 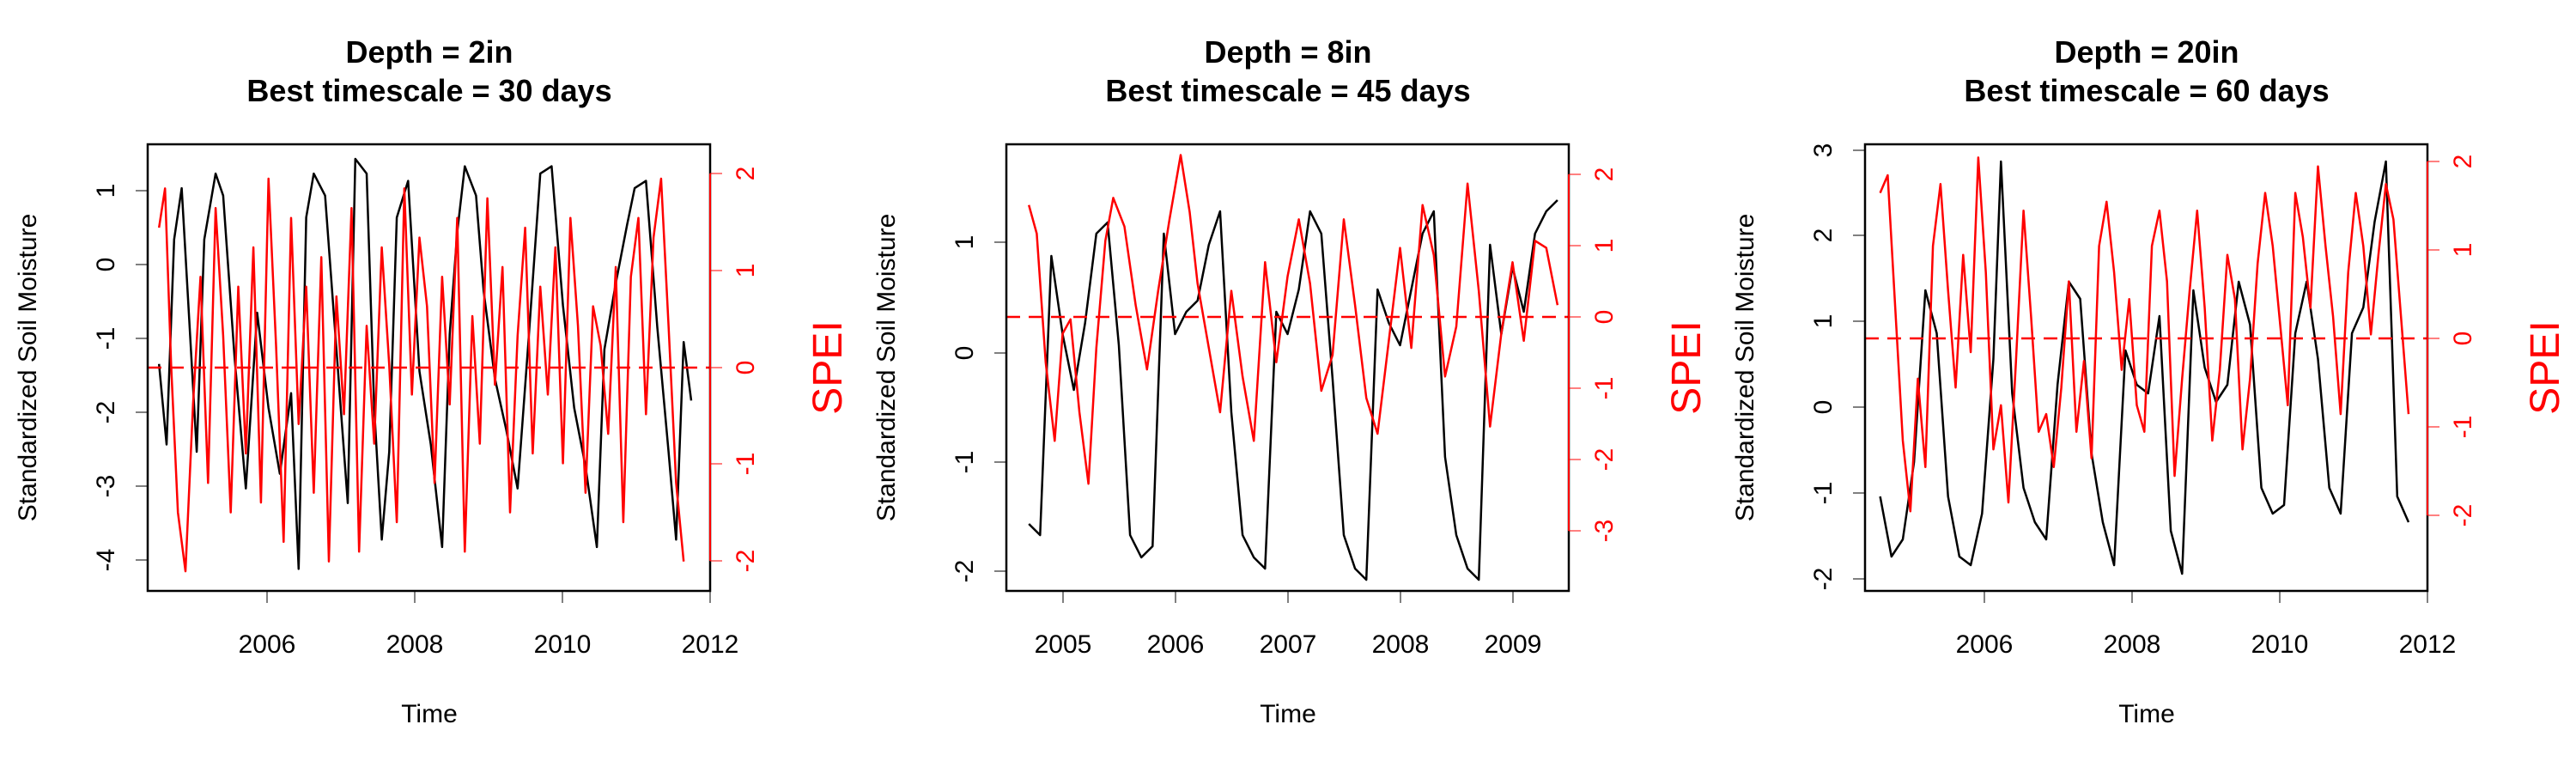 I want to click on panel-2-left-tick-label: 1, so click(x=965, y=242).